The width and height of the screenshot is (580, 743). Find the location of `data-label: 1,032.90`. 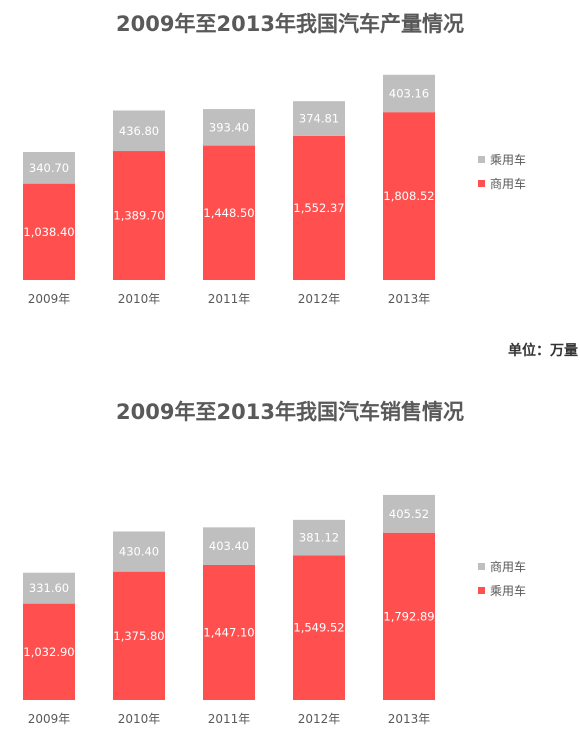

data-label: 1,032.90 is located at coordinates (48, 652).